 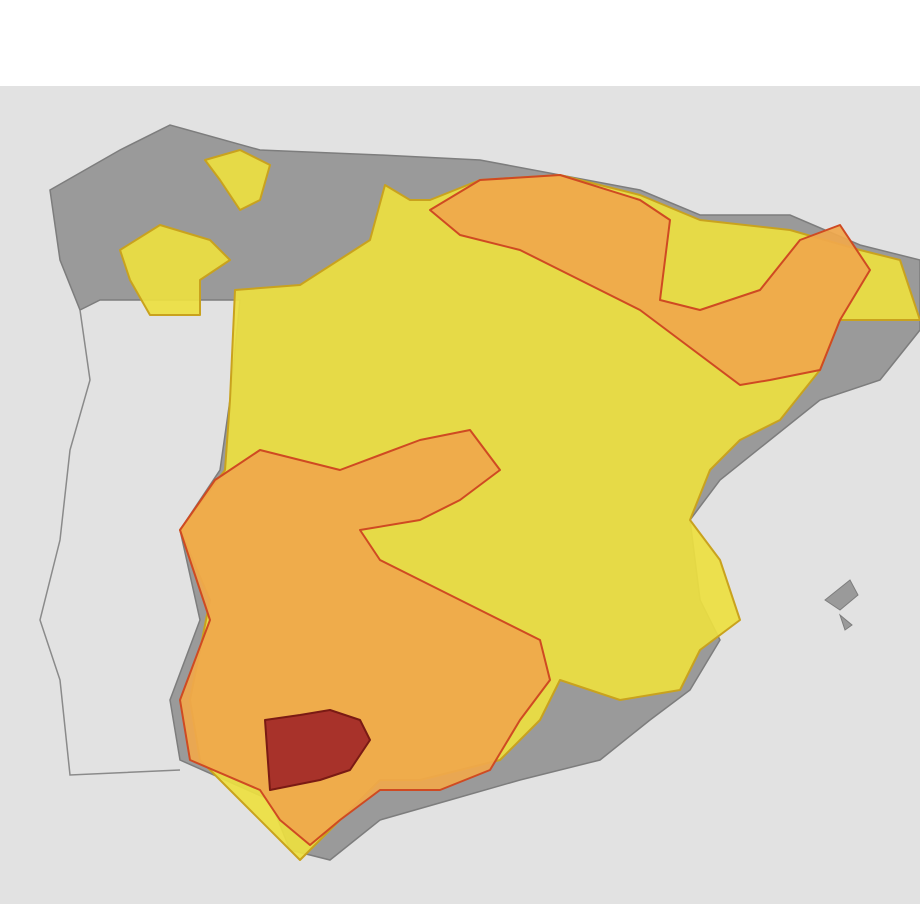 I want to click on top-bar, so click(x=460, y=43).